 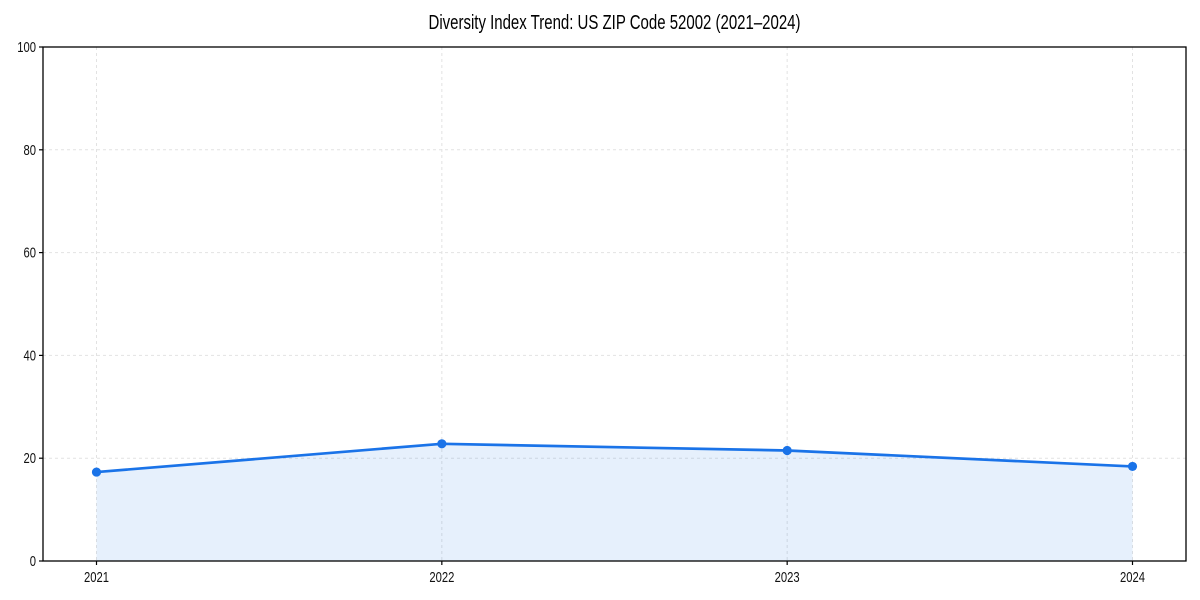 What do you see at coordinates (26, 46) in the screenshot?
I see `y-tick-label: 100` at bounding box center [26, 46].